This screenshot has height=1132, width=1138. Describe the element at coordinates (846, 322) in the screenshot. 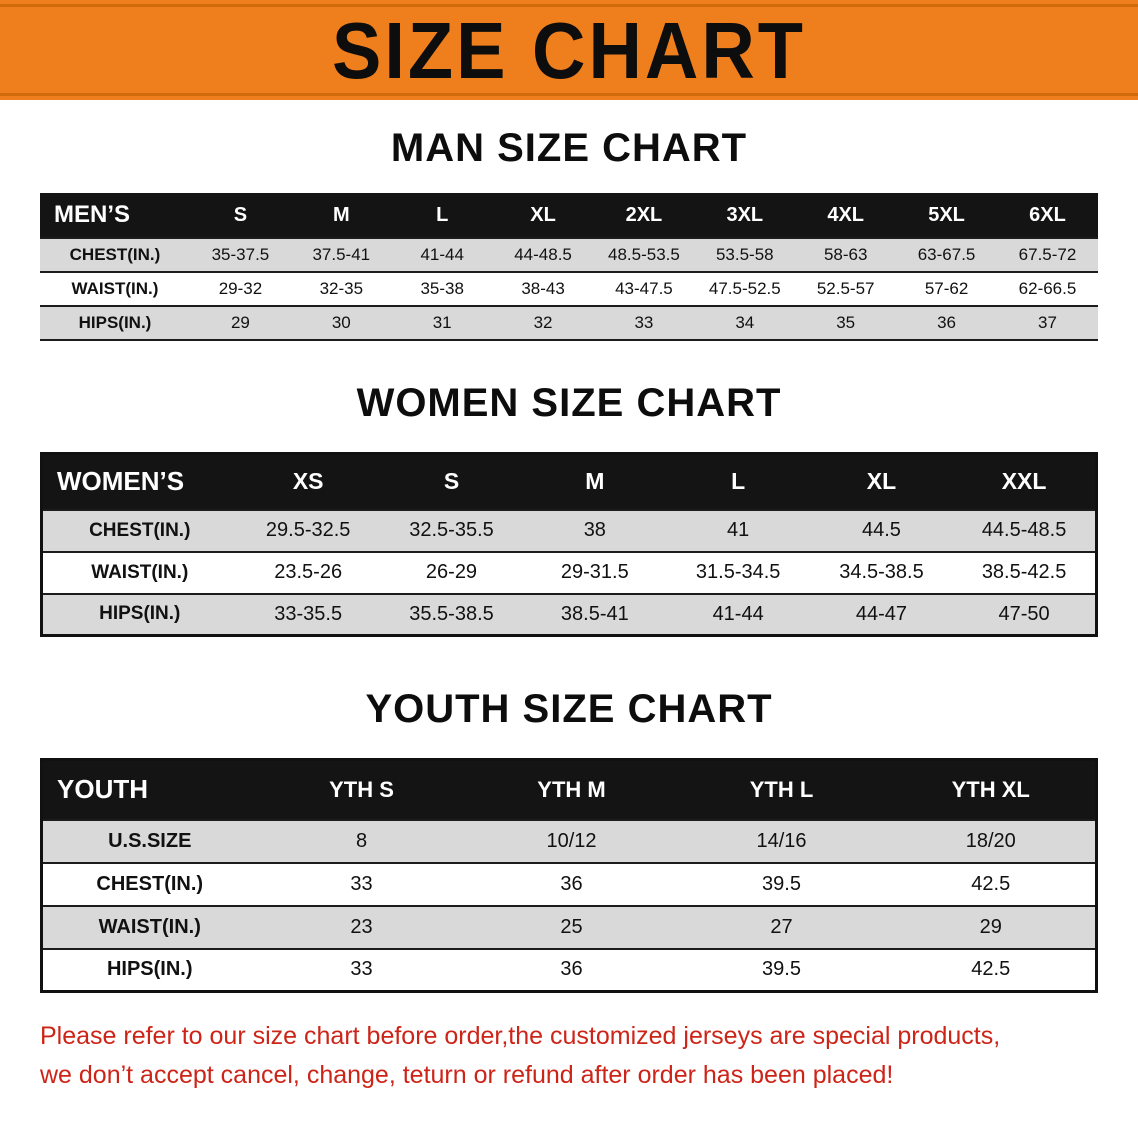

I see `size-value-cell: 35` at that location.